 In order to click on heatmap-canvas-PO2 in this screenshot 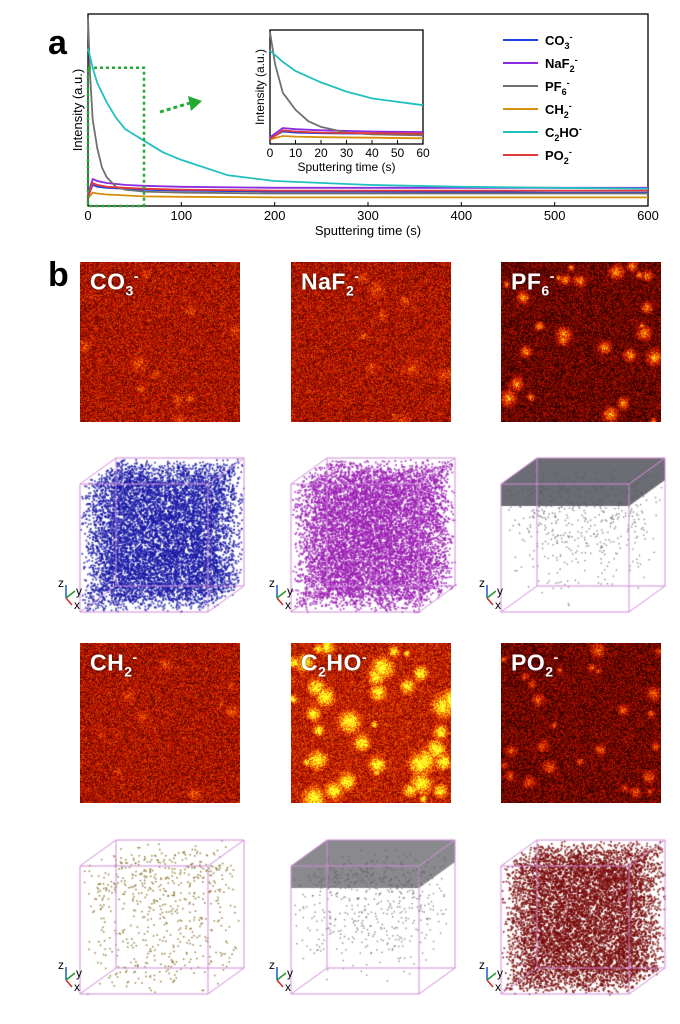, I will do `click(581, 723)`.